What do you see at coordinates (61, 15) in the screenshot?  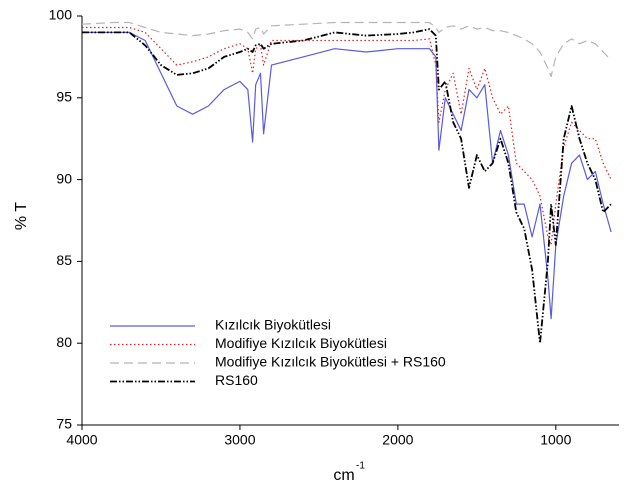 I see `y-tick-label: 100` at bounding box center [61, 15].